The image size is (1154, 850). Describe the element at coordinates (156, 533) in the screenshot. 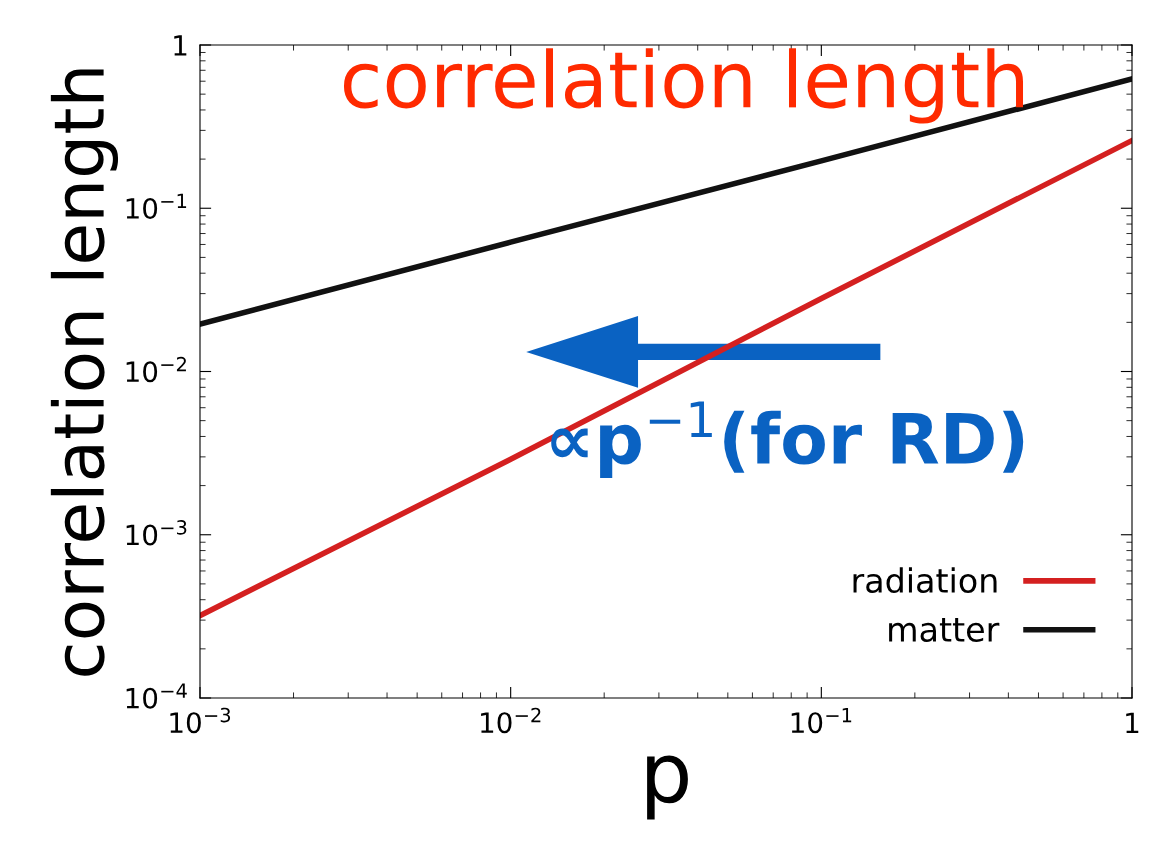

I see `y-tick-label: 10$^{−3}$` at that location.